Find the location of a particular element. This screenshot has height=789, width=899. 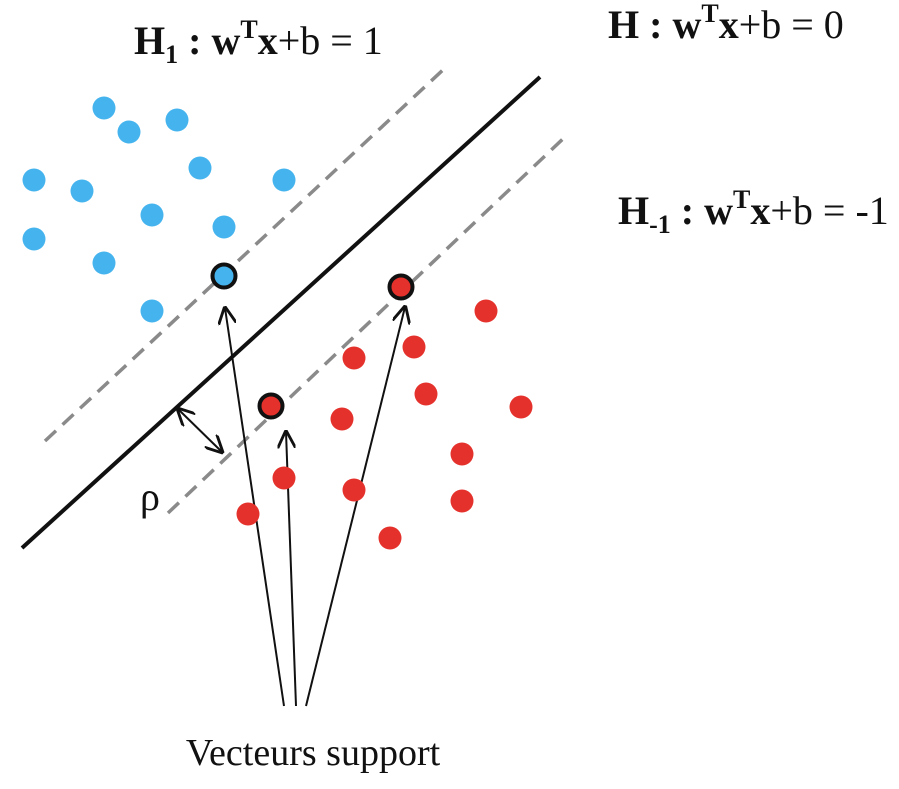

label-h1: H1 : wTx+b = 1 is located at coordinates (248, 42).